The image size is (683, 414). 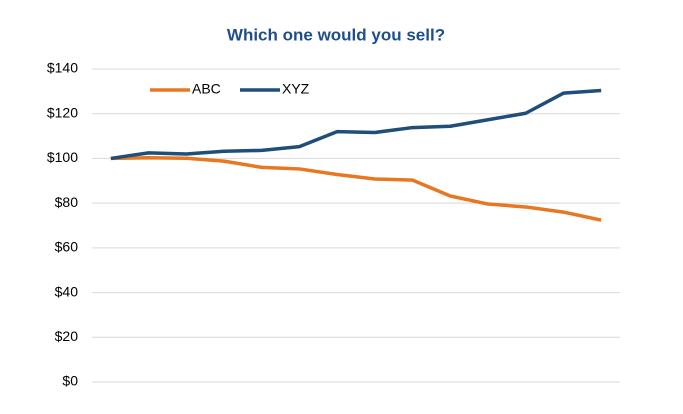 What do you see at coordinates (206, 89) in the screenshot?
I see `legend-label: ABC` at bounding box center [206, 89].